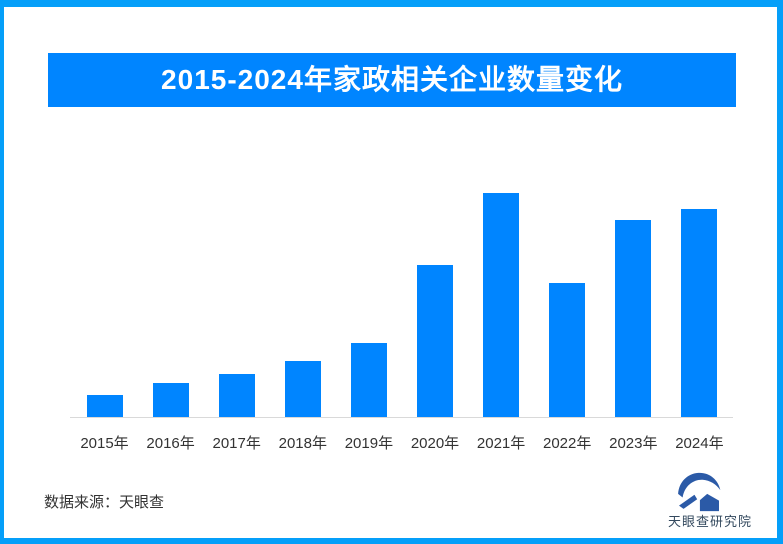  Describe the element at coordinates (170, 400) in the screenshot. I see `bar-2016年` at that location.